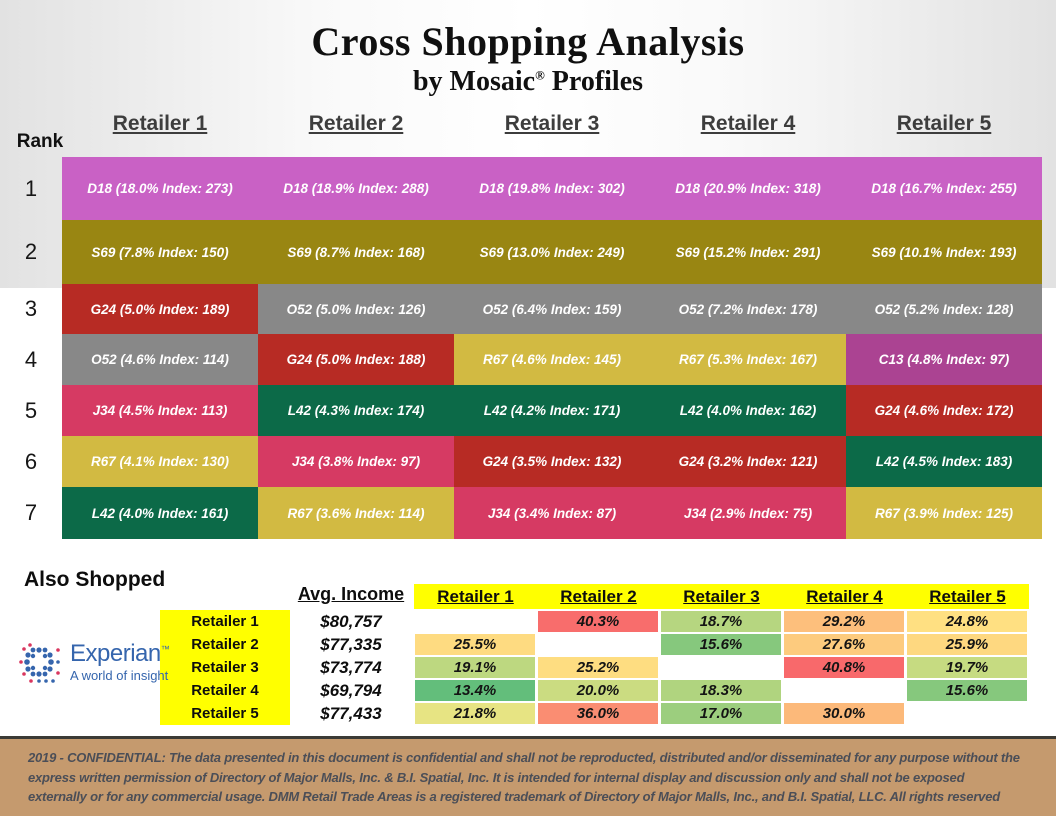 The height and width of the screenshot is (816, 1056). I want to click on mosaic-segment-cell: R67 (4.1% Index: 130), so click(160, 461).